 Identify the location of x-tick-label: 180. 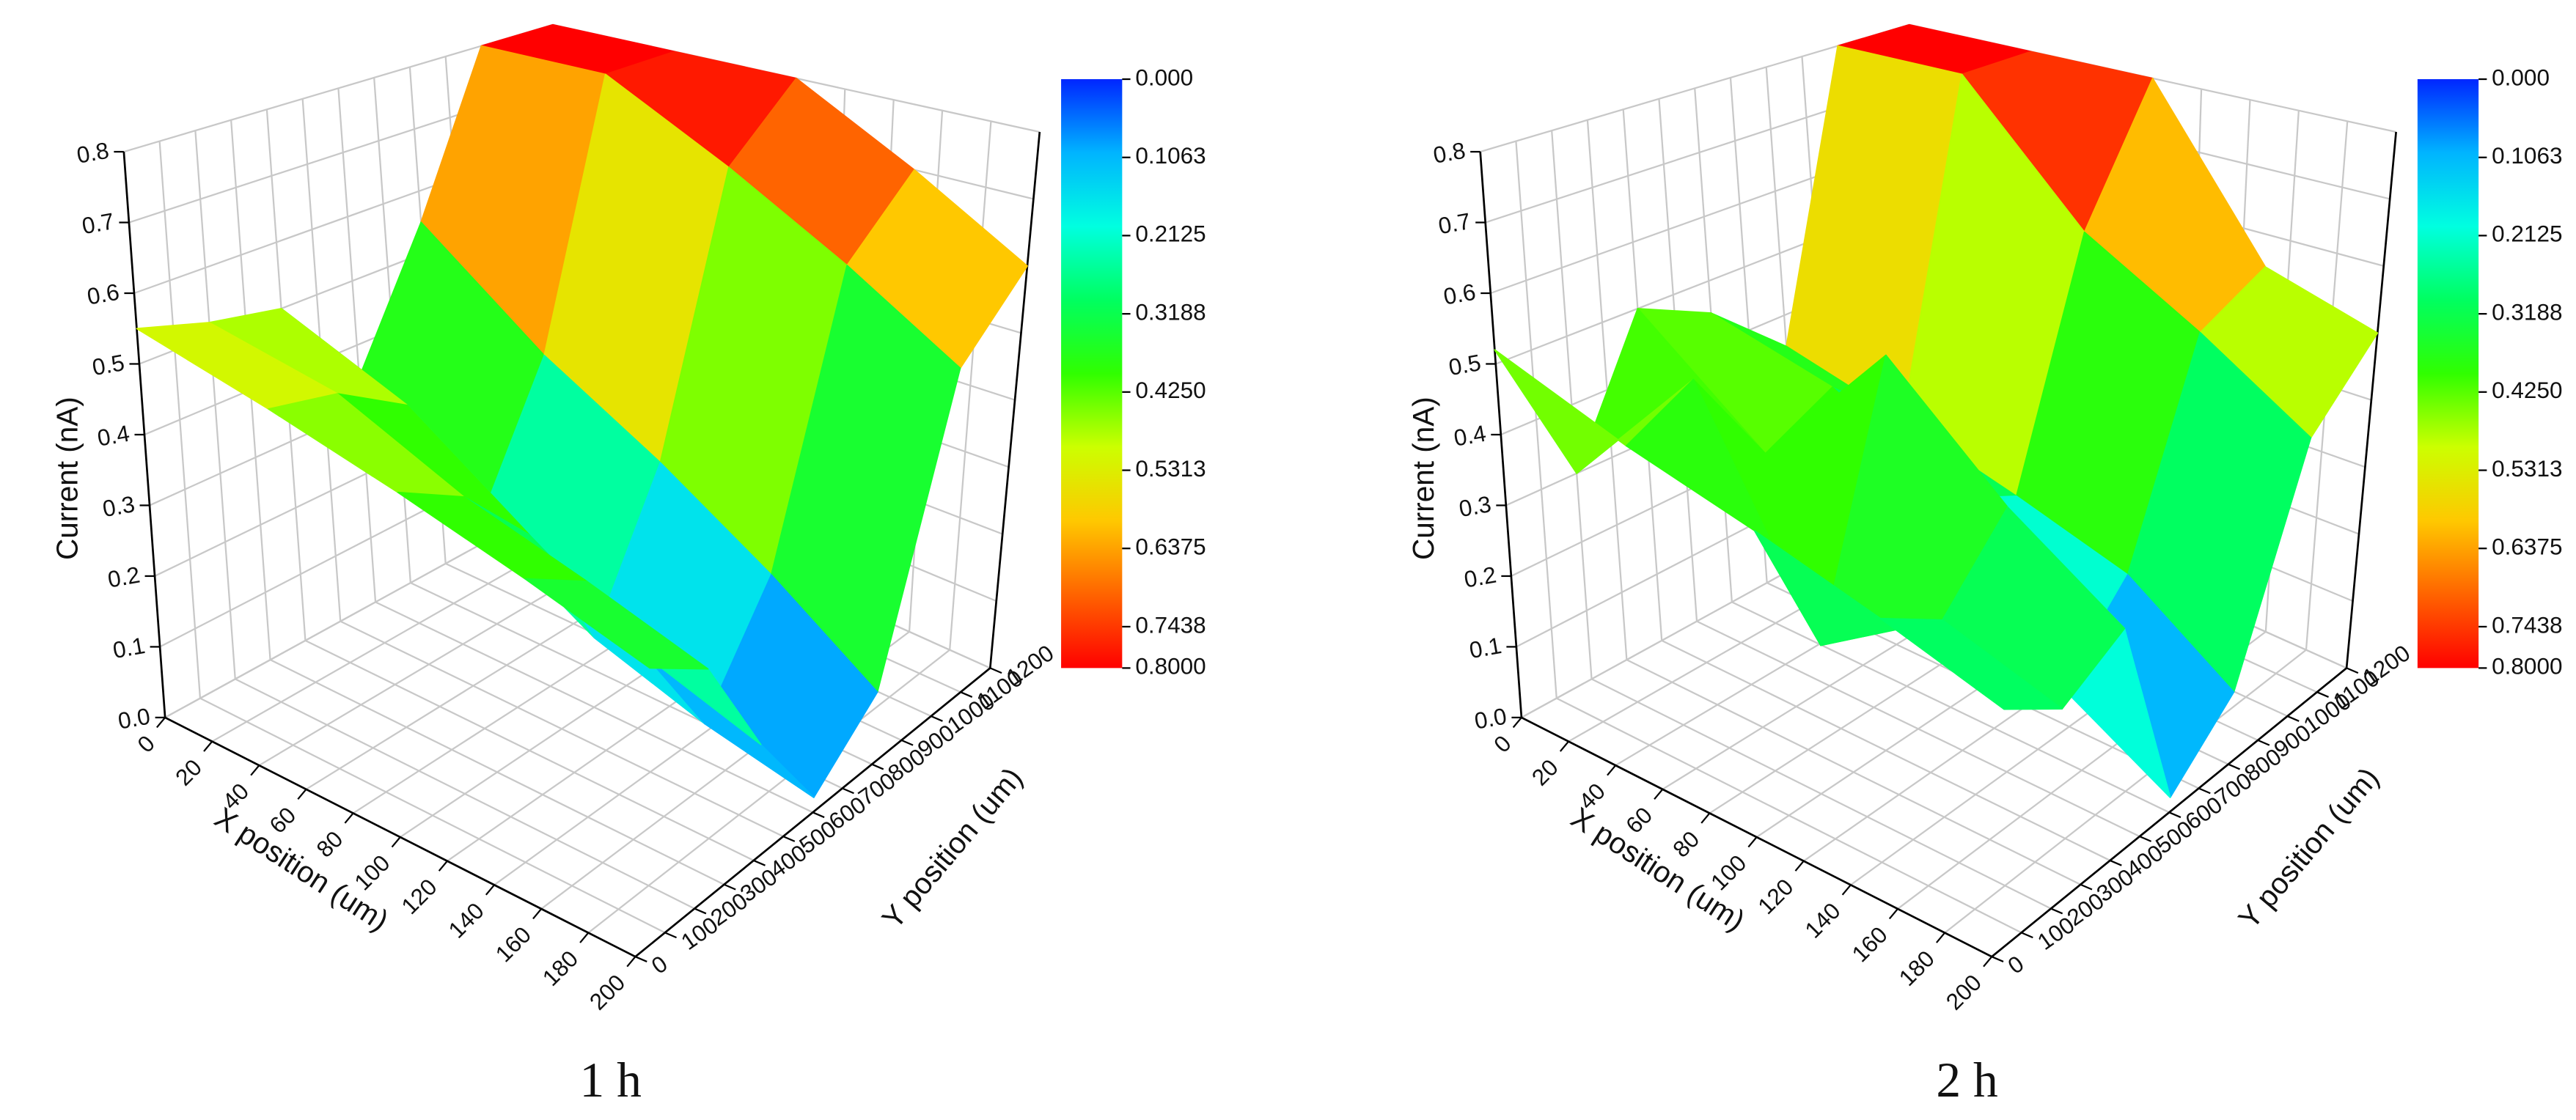
(1917, 968).